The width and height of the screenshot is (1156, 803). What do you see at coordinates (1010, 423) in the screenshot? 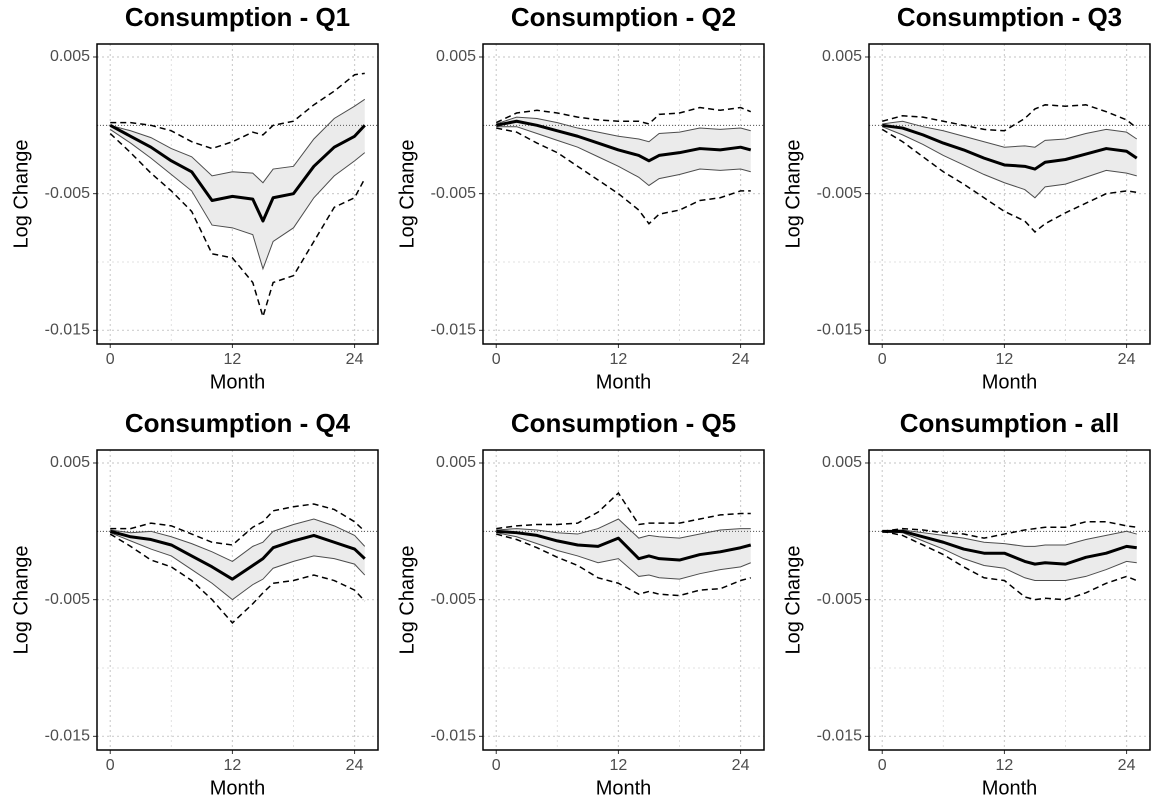
I see `chart-title: Consumption - all` at bounding box center [1010, 423].